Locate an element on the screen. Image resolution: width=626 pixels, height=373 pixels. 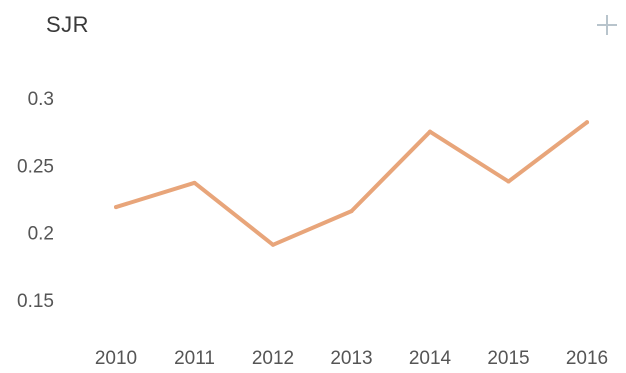
plus-icon is located at coordinates (607, 25).